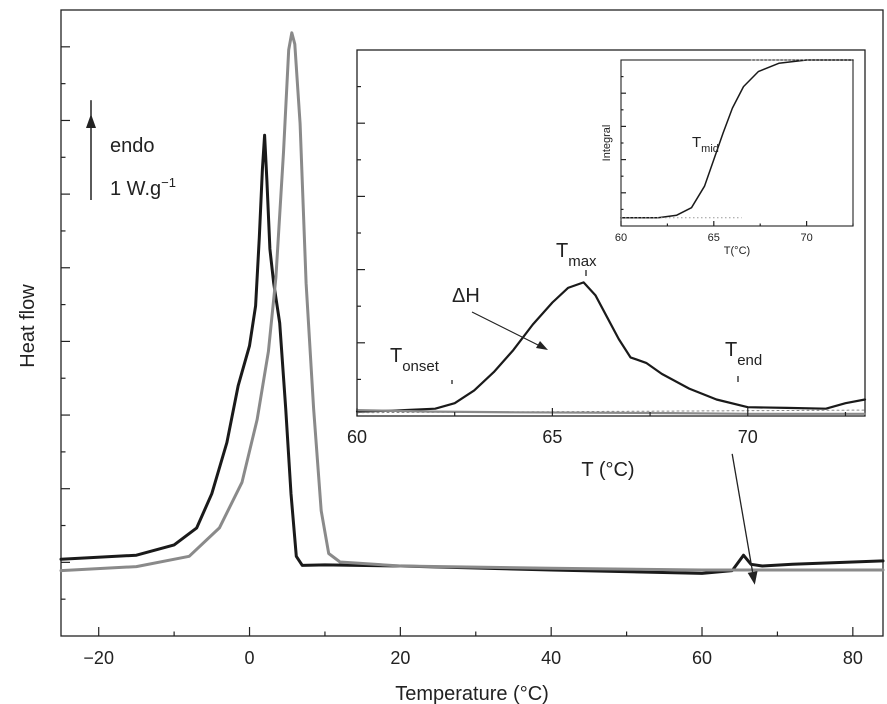  Describe the element at coordinates (542, 345) in the screenshot. I see `delta-h-arrow-head` at that location.